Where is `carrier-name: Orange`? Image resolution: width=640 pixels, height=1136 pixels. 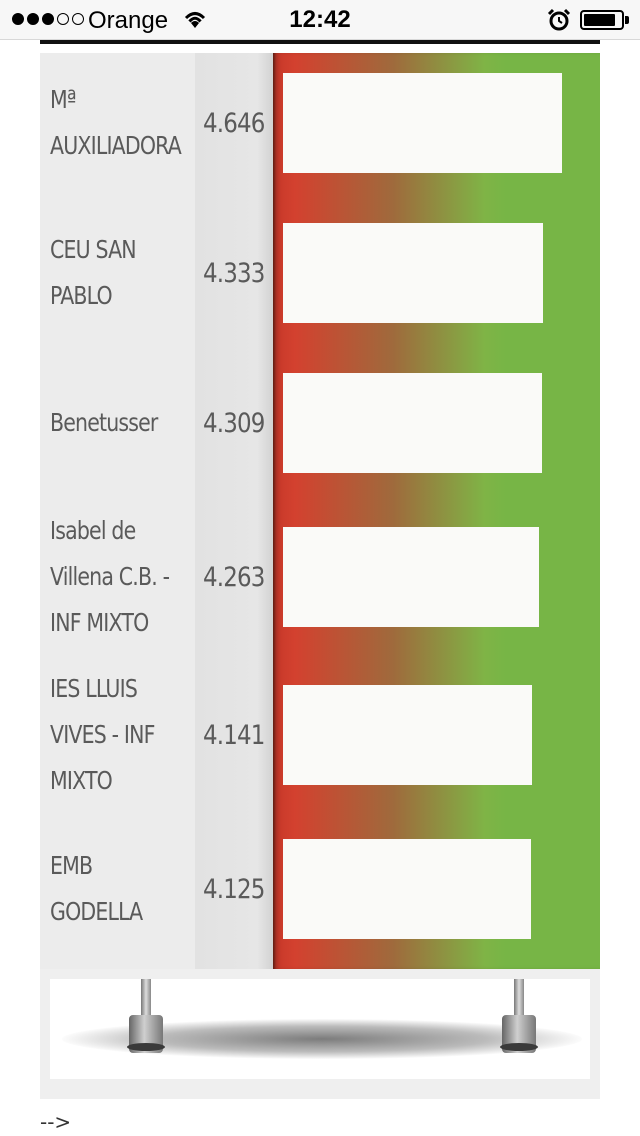
carrier-name: Orange is located at coordinates (128, 20).